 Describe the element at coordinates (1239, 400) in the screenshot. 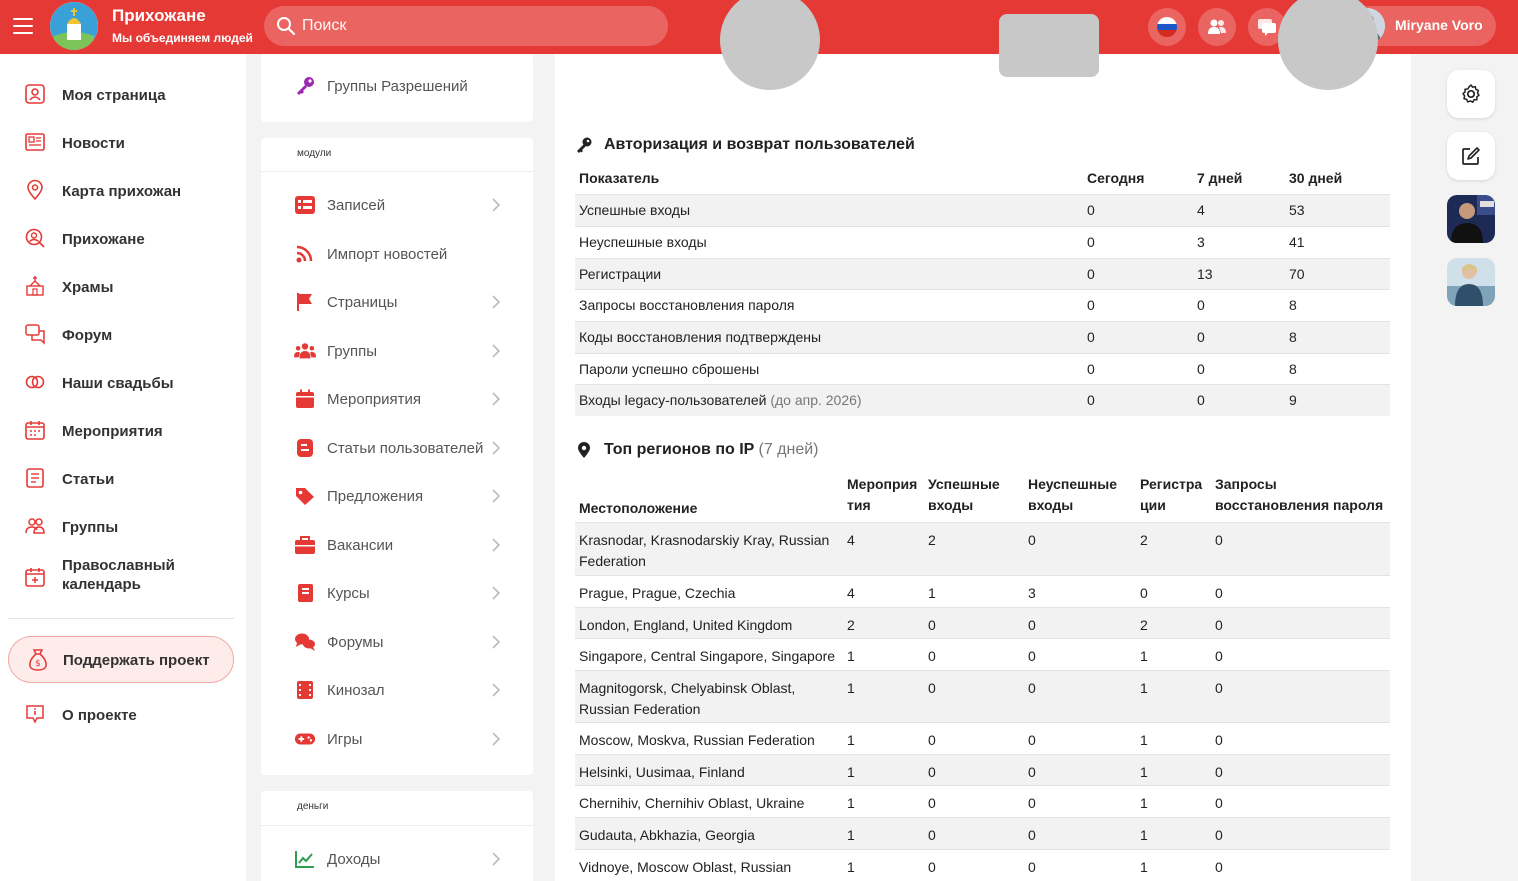

I see `value-7d: 0` at that location.